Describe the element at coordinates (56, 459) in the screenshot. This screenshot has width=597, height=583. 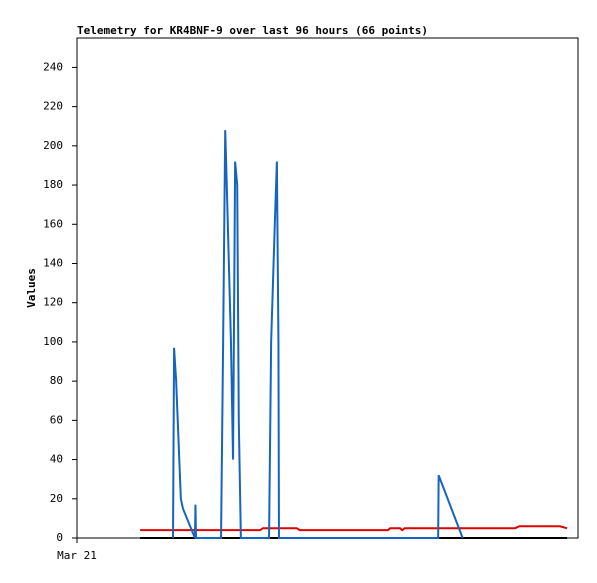
I see `y-tick-label: 40` at that location.